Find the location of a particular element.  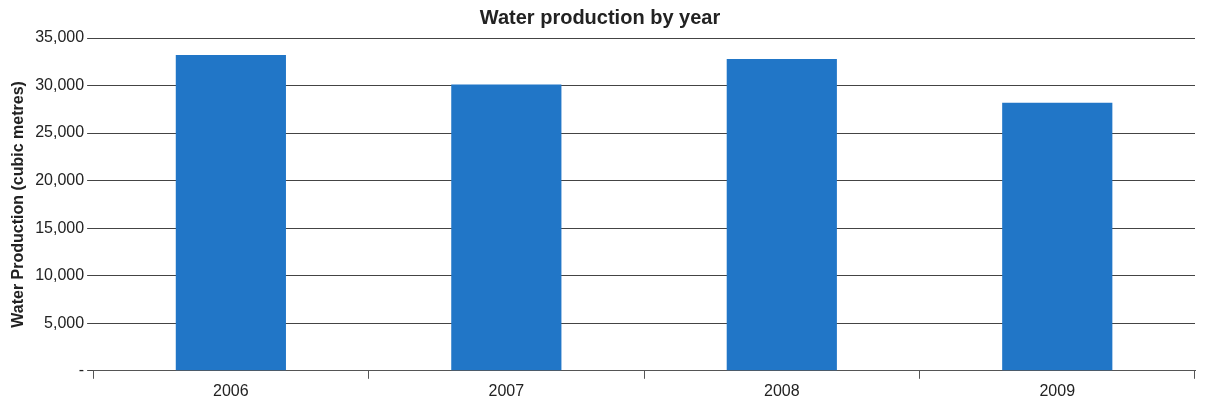

x-tick-label: 2007 is located at coordinates (506, 390).